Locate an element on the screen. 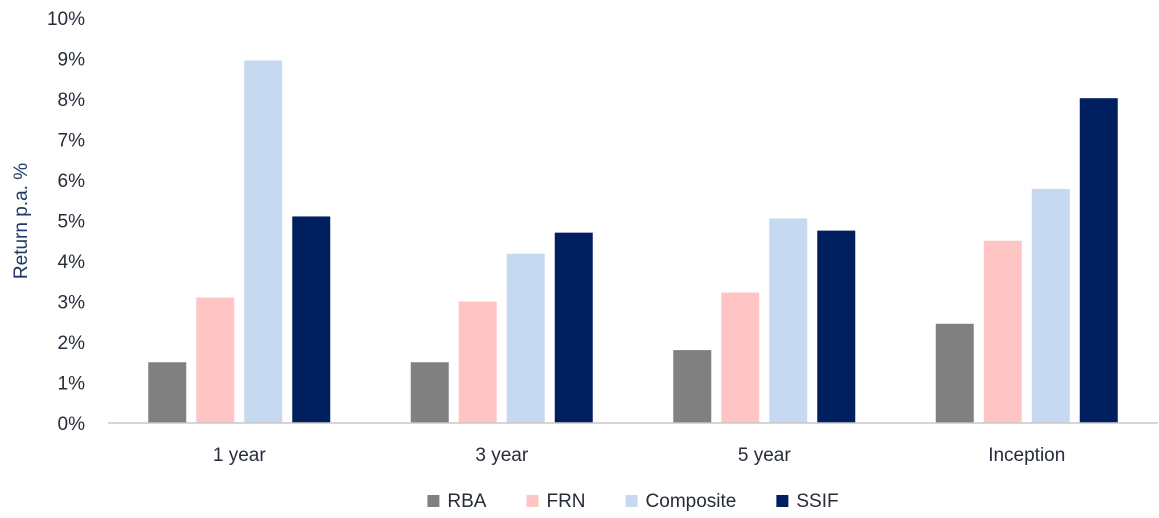  legend: RBA FRN Composite SSIF is located at coordinates (633, 501).